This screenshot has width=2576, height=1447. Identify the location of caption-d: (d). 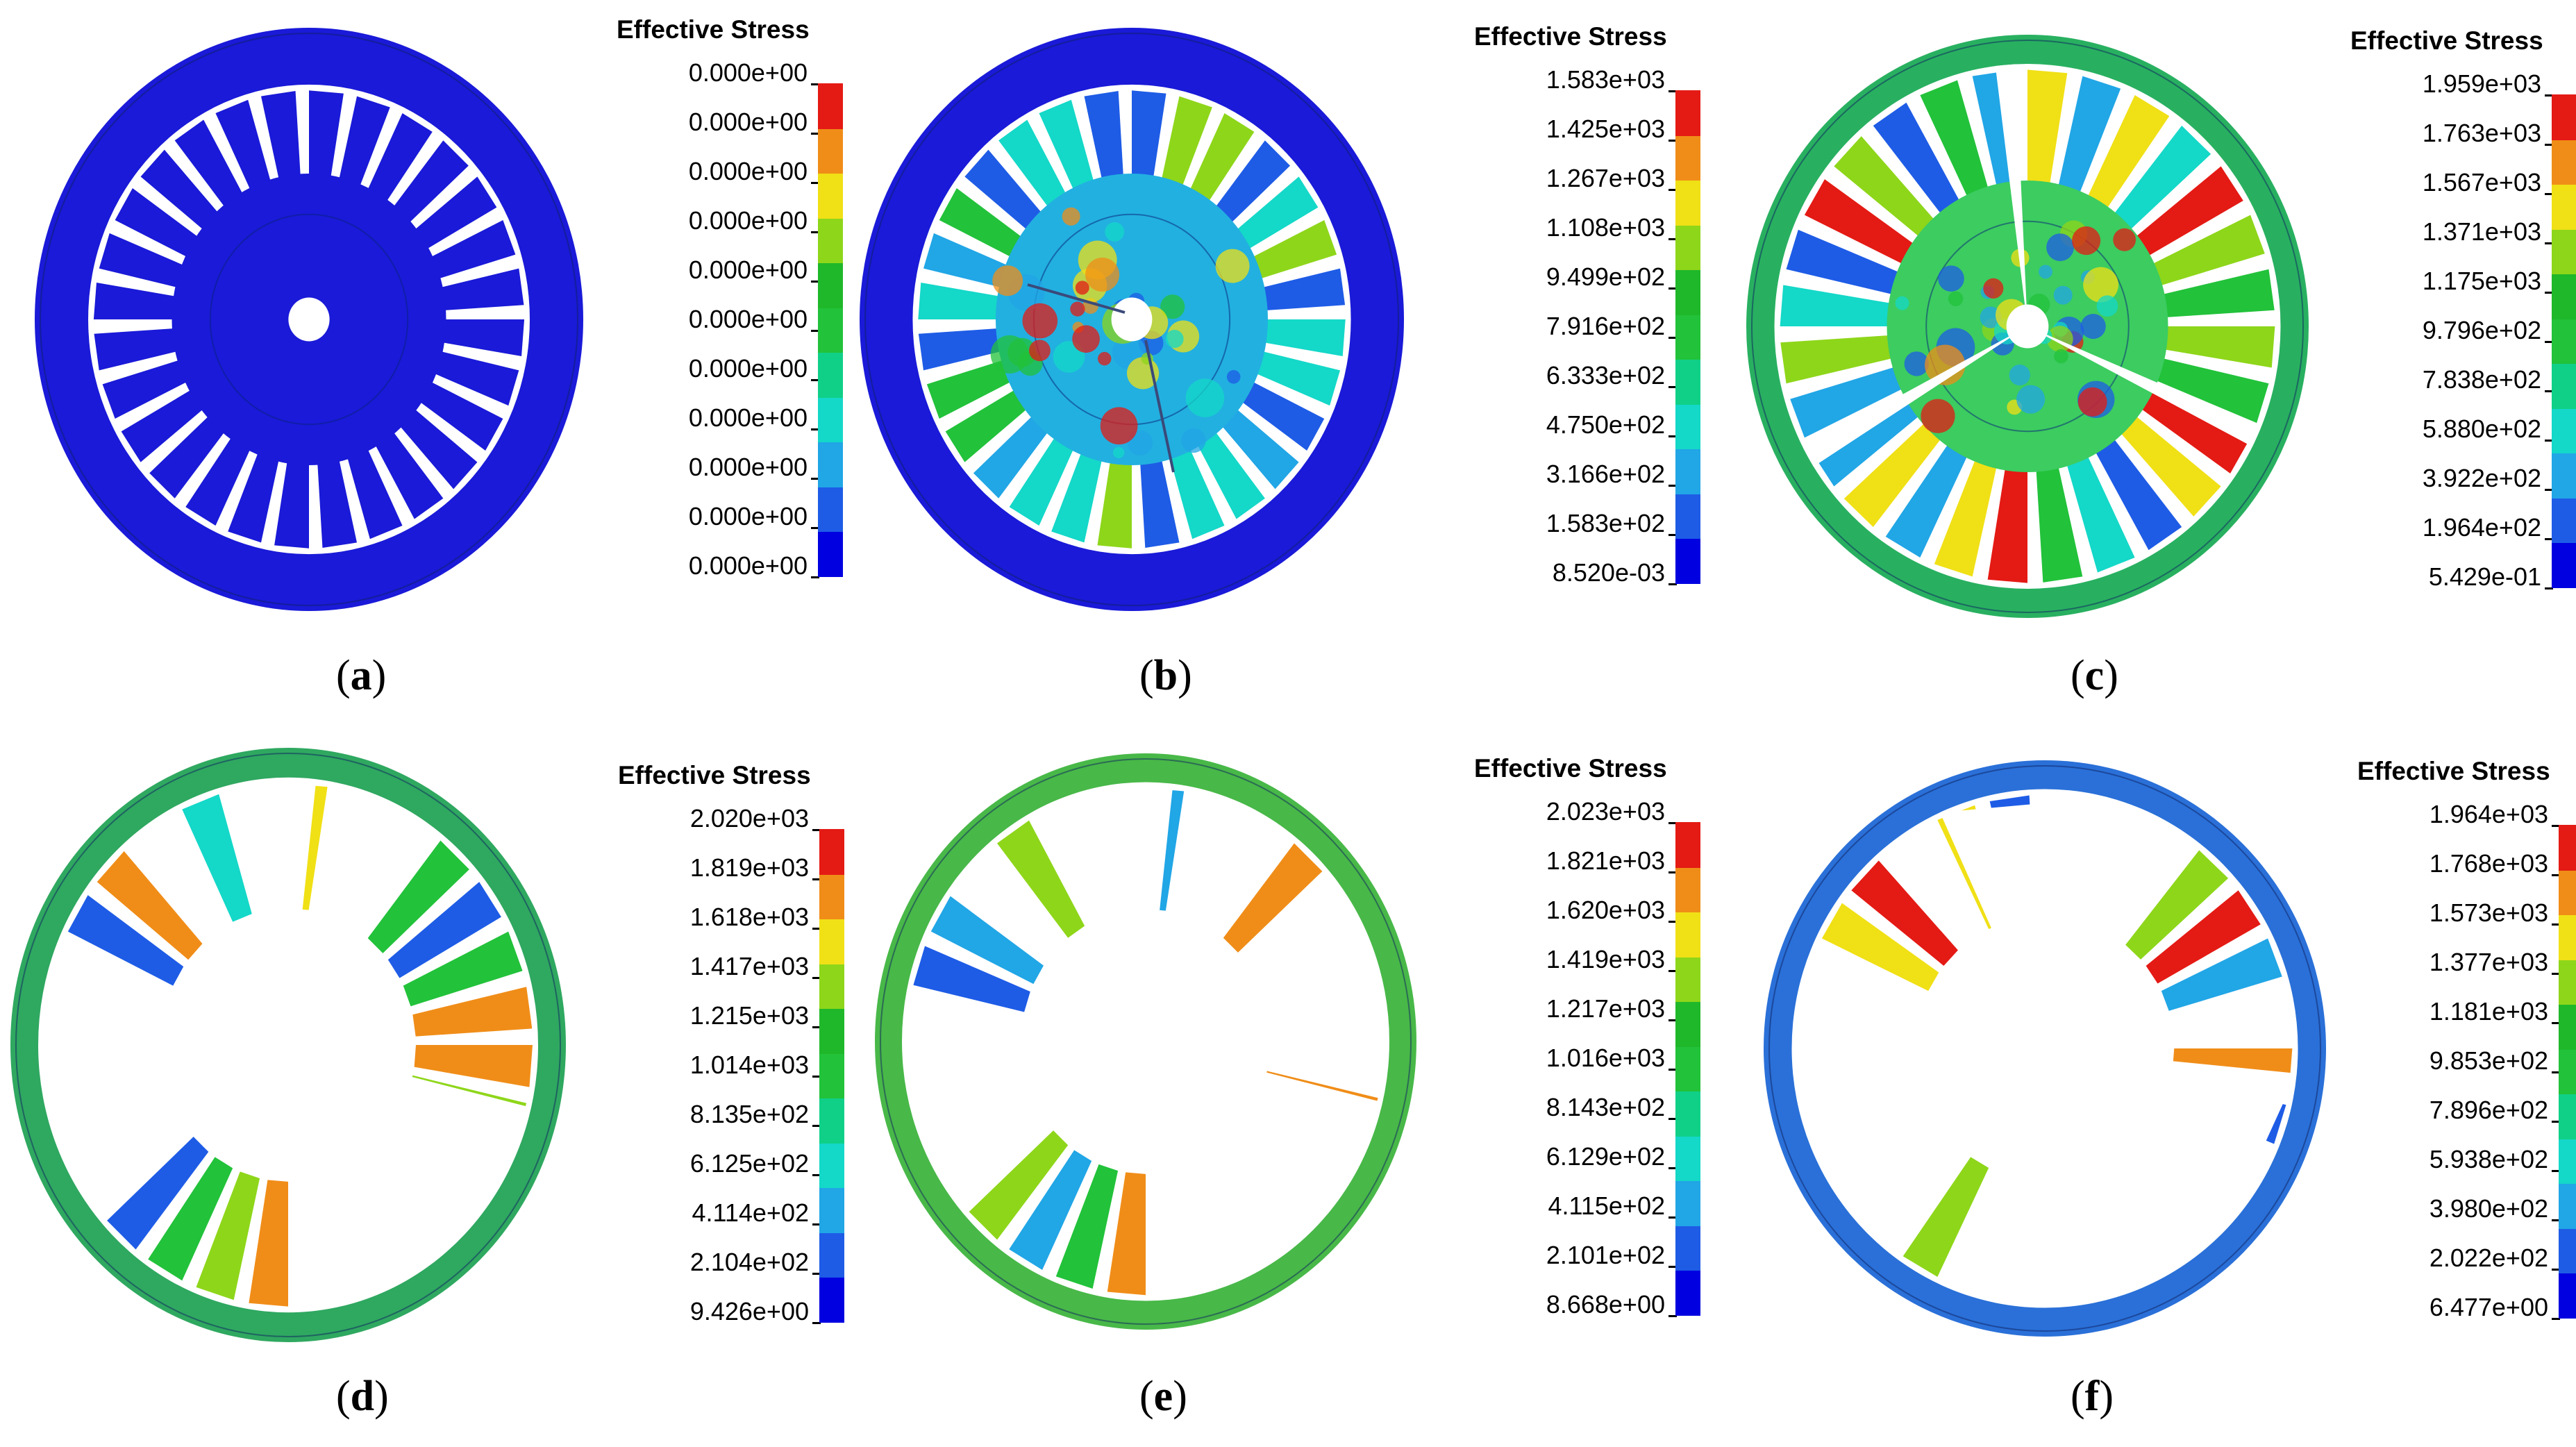
(362, 1396).